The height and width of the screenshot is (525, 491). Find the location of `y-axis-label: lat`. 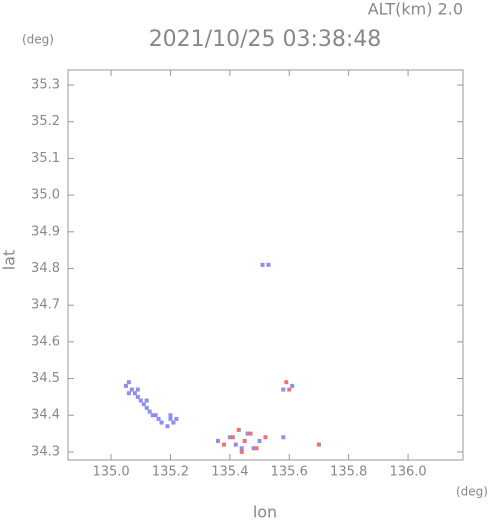

y-axis-label: lat is located at coordinates (9, 260).